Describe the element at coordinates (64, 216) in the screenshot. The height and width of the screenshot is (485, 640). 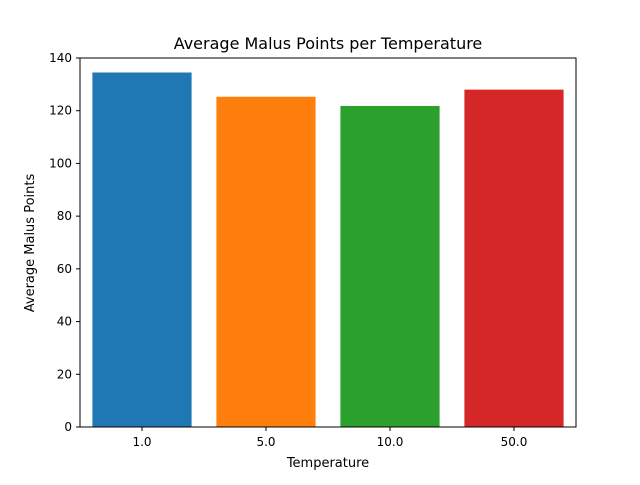
I see `y-tick-label: 80` at that location.